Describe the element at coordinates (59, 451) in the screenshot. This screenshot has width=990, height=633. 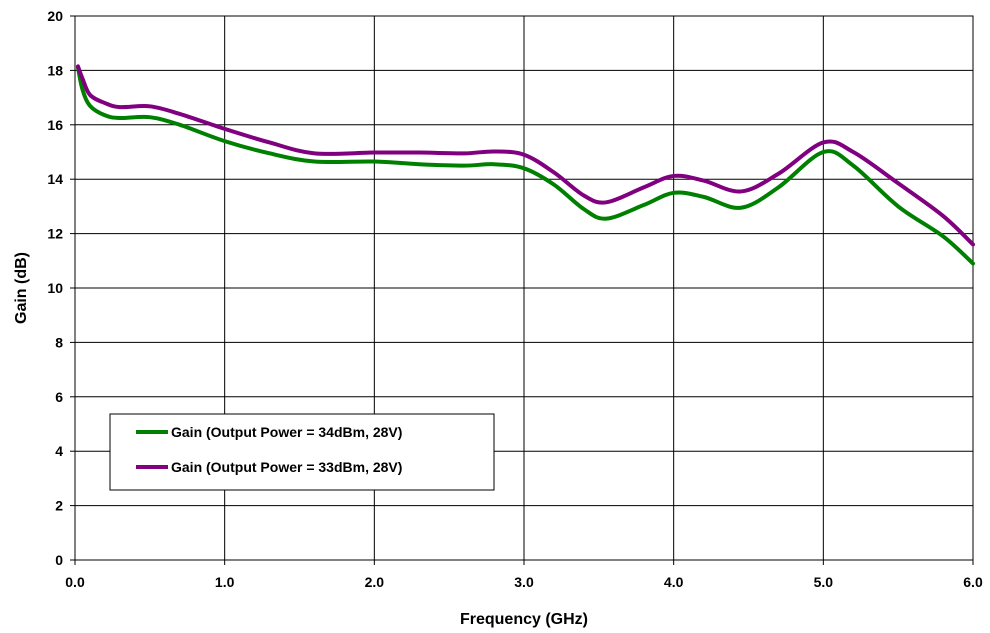
I see `y-tick-label: 4` at that location.